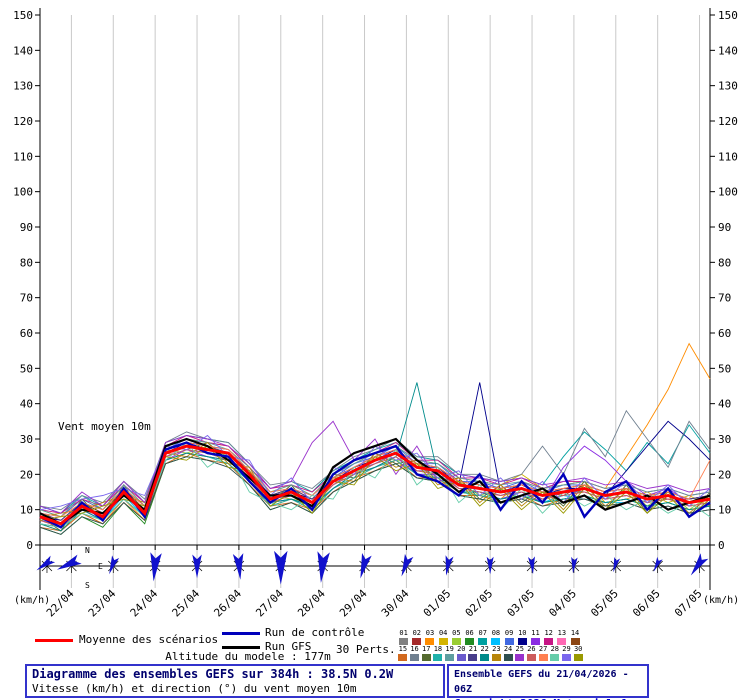  Describe the element at coordinates (437, 603) in the screenshot. I see `svg-text: 01/05` at that location.